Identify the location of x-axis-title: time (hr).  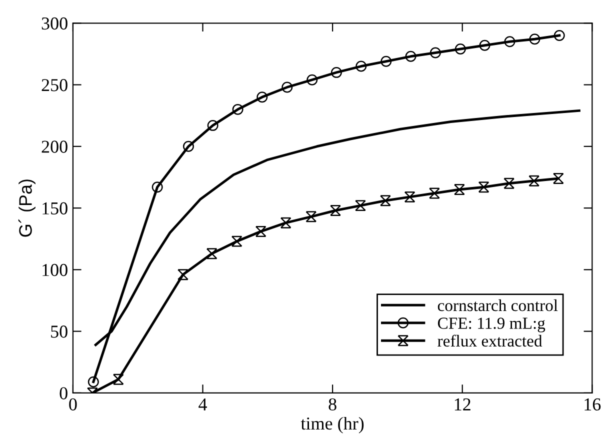
(332, 425).